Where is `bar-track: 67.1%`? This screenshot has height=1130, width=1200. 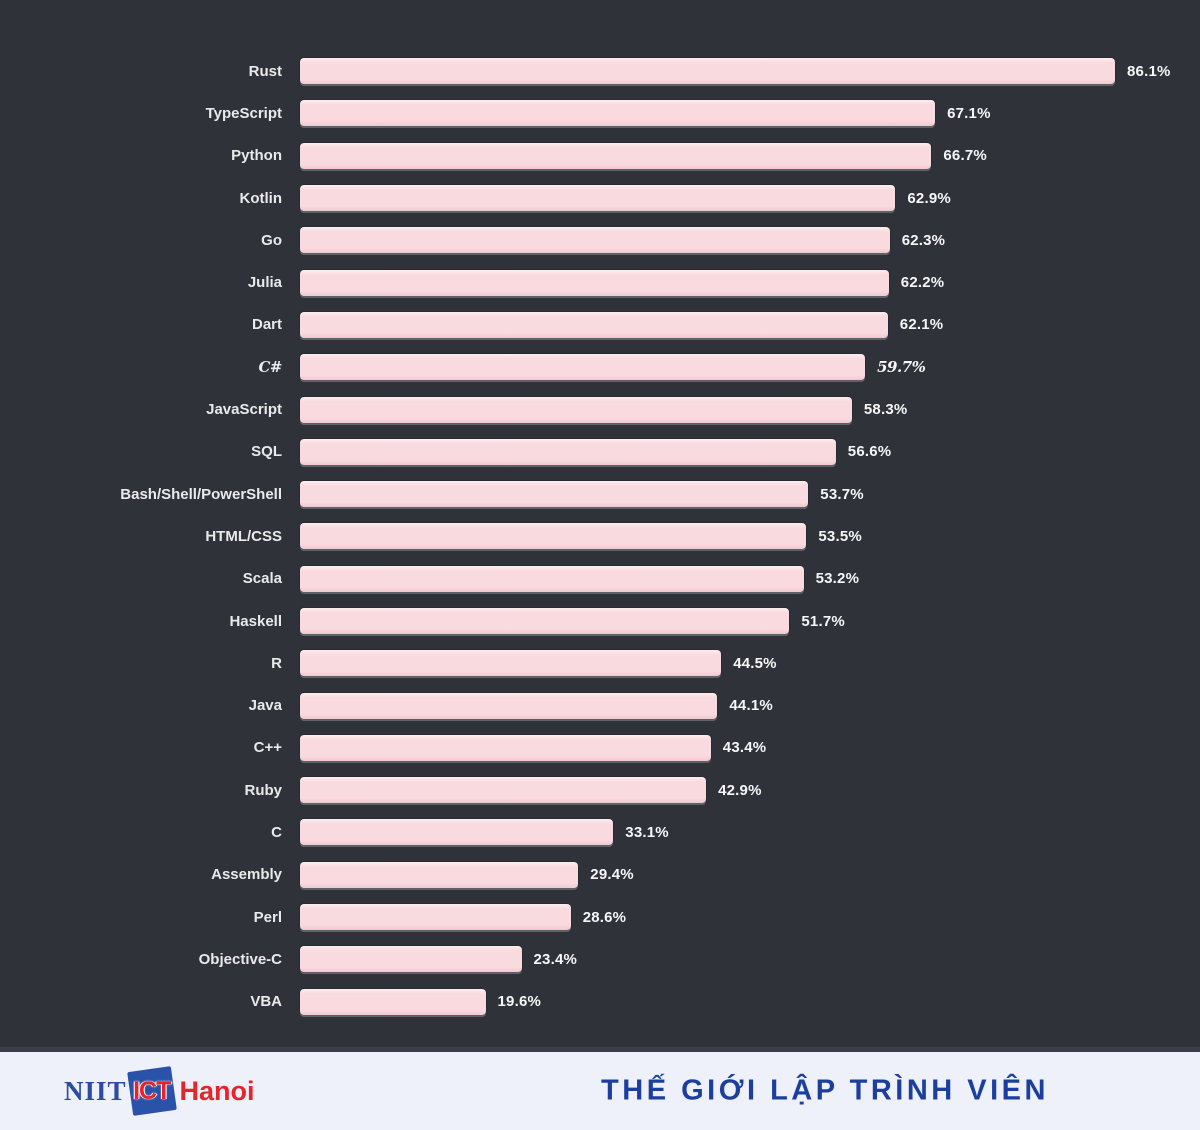
bar-track: 67.1% is located at coordinates (750, 113).